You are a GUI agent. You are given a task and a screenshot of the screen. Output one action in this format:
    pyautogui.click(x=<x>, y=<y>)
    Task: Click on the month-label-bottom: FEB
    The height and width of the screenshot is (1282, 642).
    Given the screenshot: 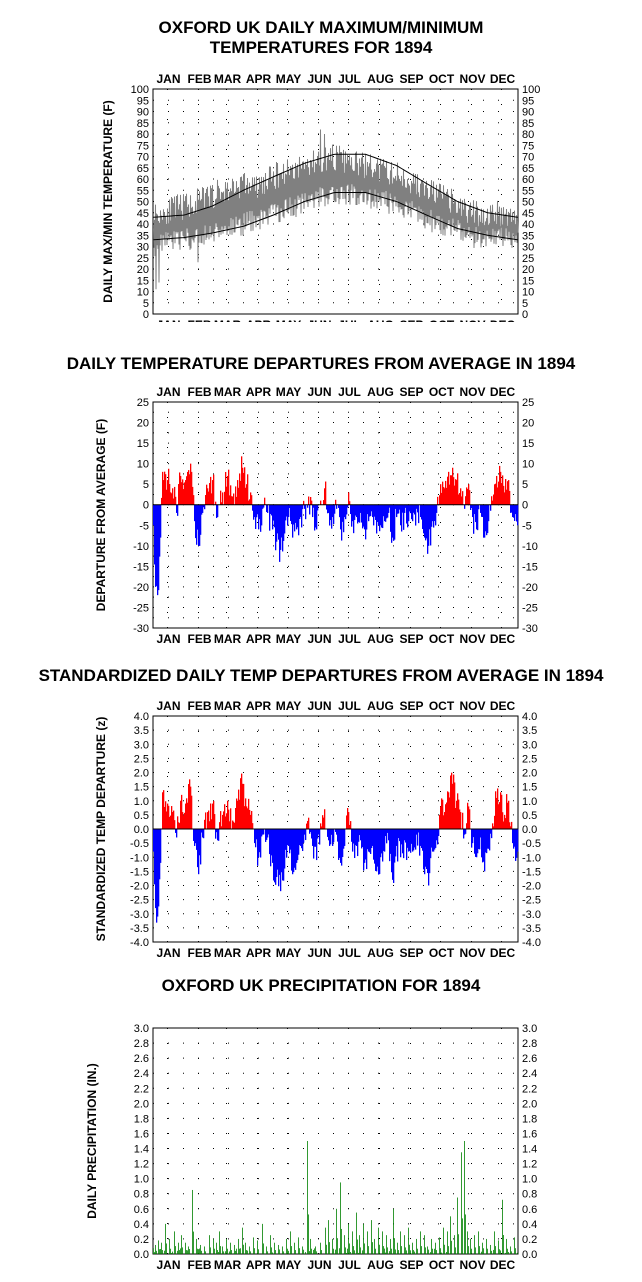 What is the action you would take?
    pyautogui.click(x=200, y=953)
    